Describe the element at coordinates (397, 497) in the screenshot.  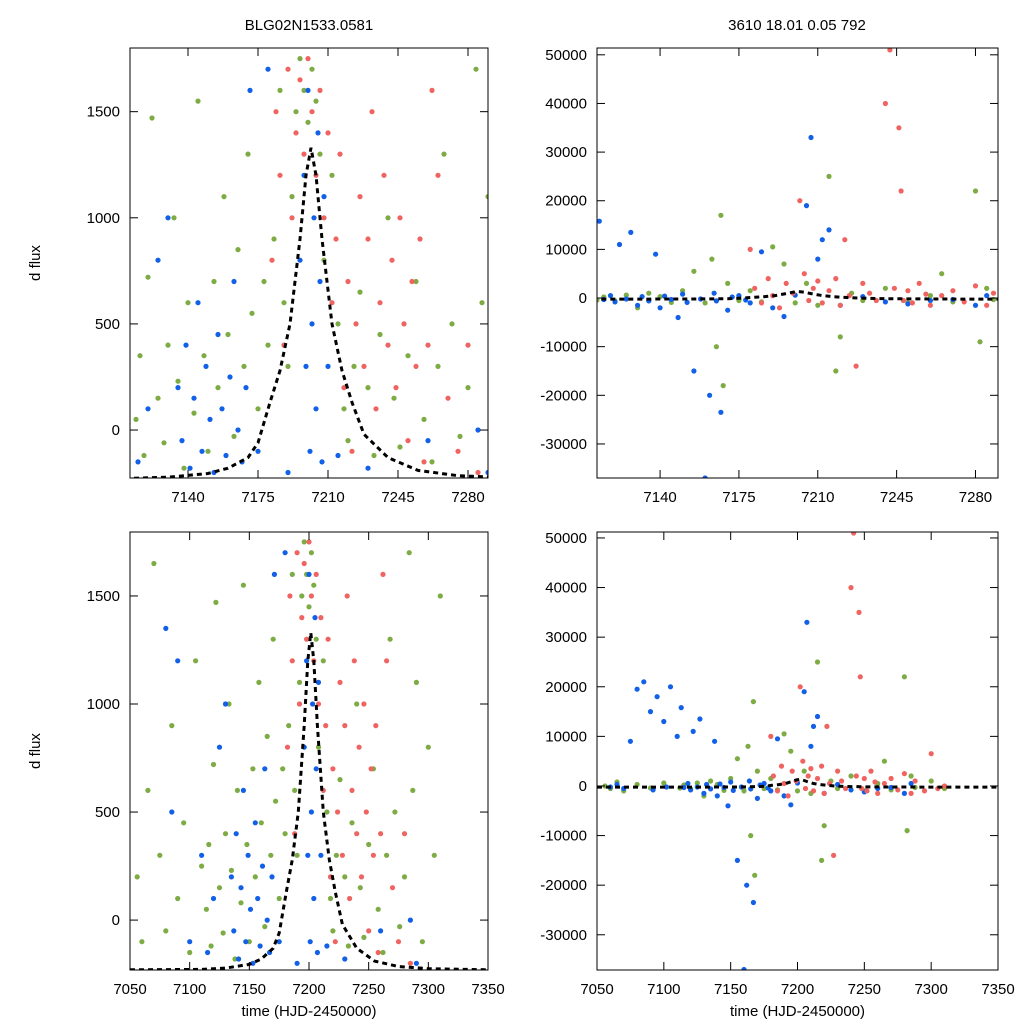
I see `x-tick-label: 7245` at that location.